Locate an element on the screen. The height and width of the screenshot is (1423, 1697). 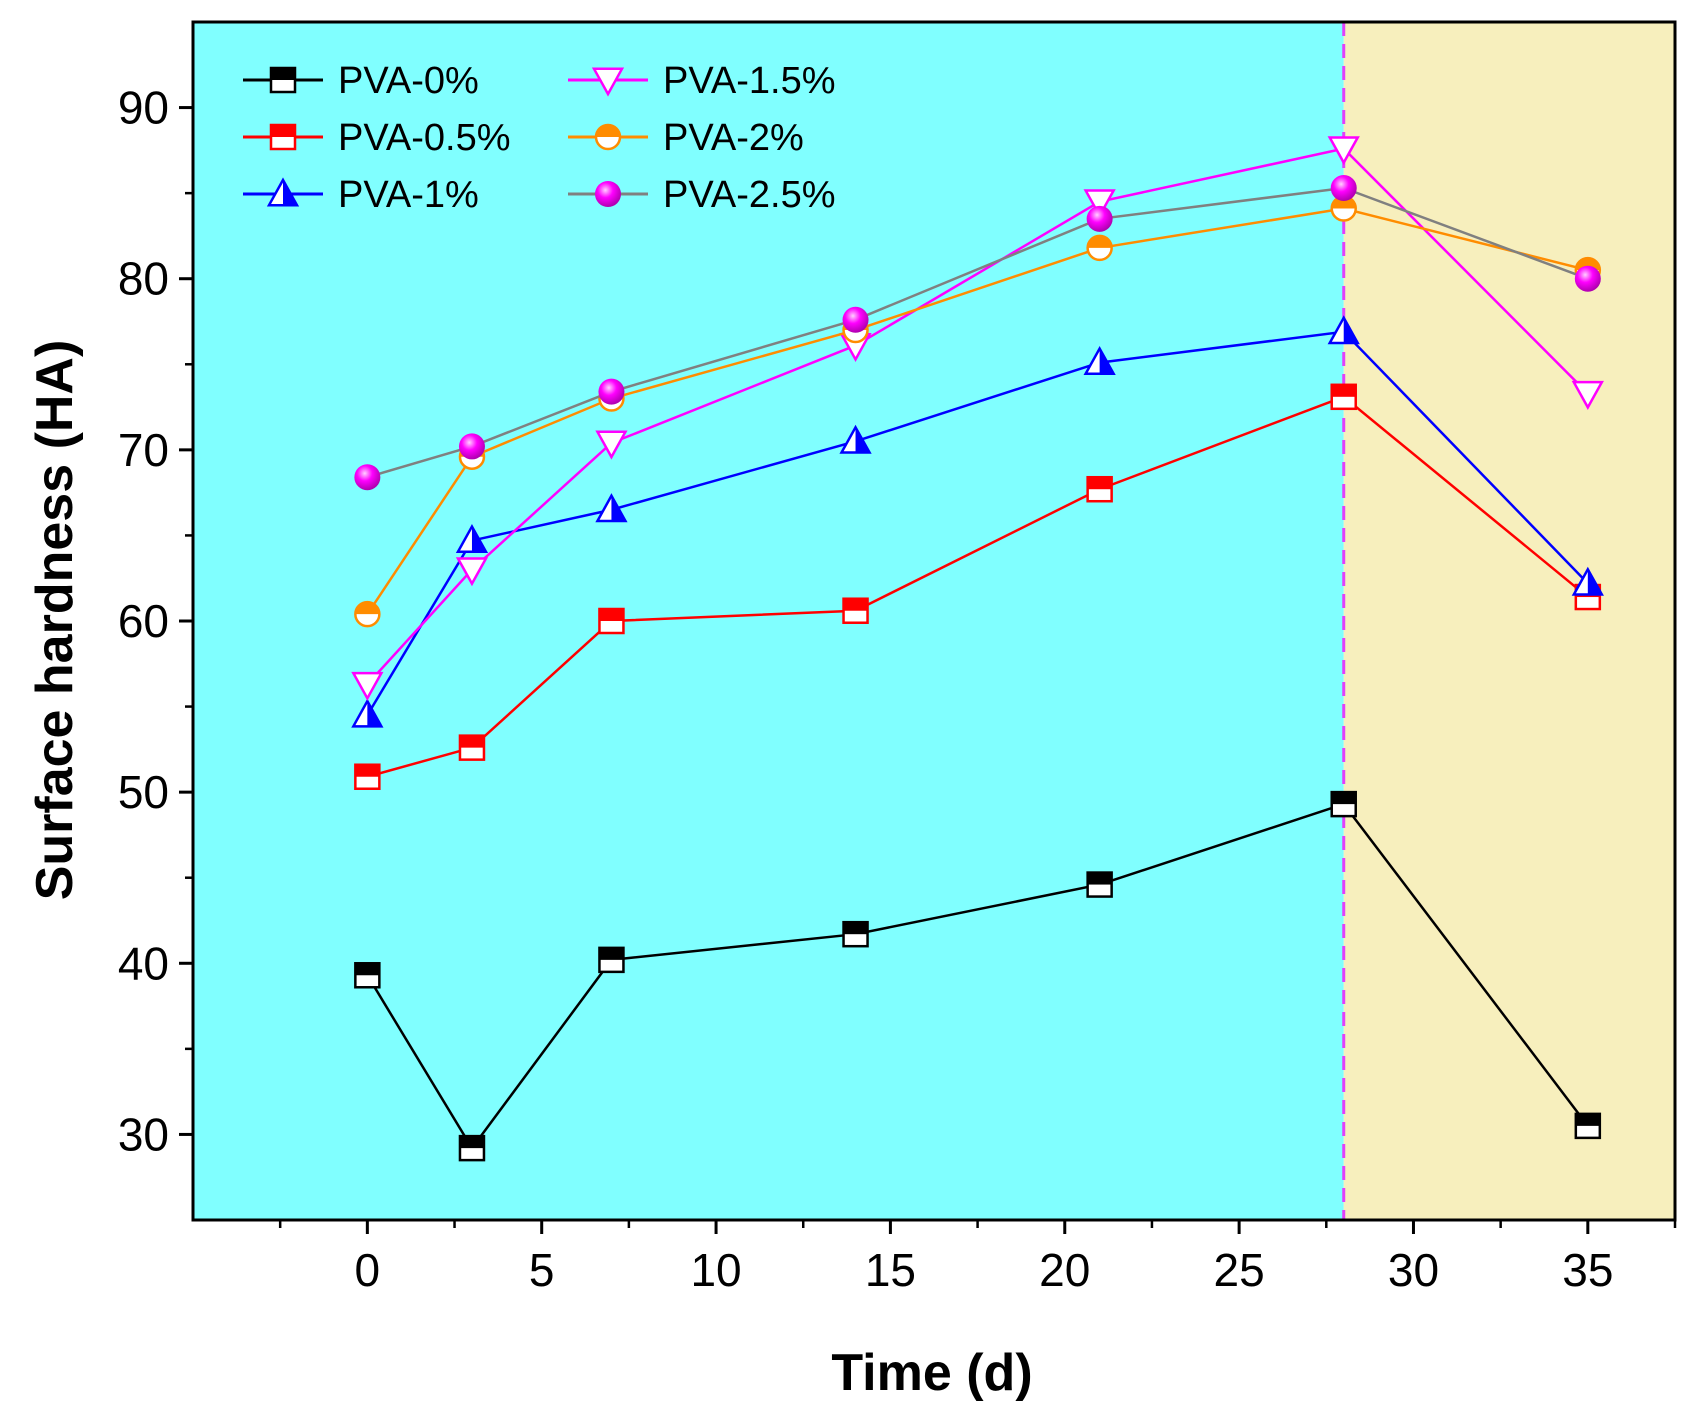
y-tick-label: 90 is located at coordinates (143, 108).